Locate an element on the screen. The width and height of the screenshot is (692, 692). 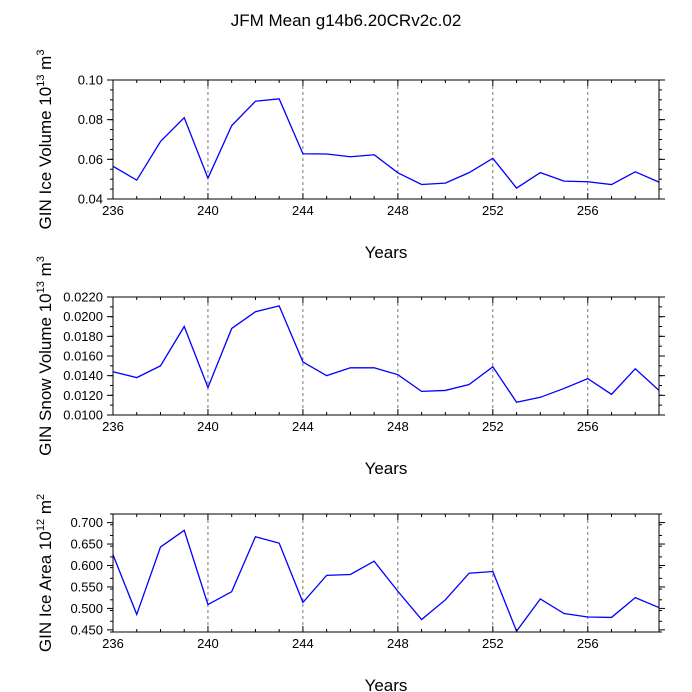
snow-volume-x-tick-label: 252 is located at coordinates (493, 426).